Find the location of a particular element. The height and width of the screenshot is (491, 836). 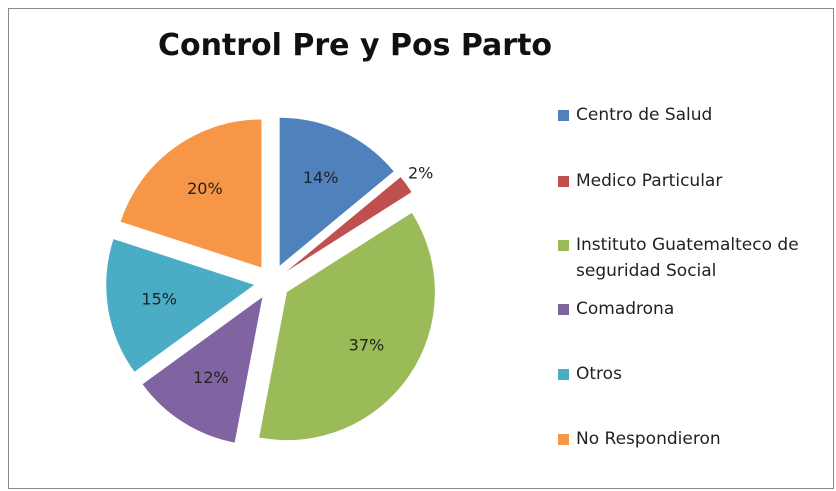

chart-title: Control Pre y Pos Parto is located at coordinates (355, 45).